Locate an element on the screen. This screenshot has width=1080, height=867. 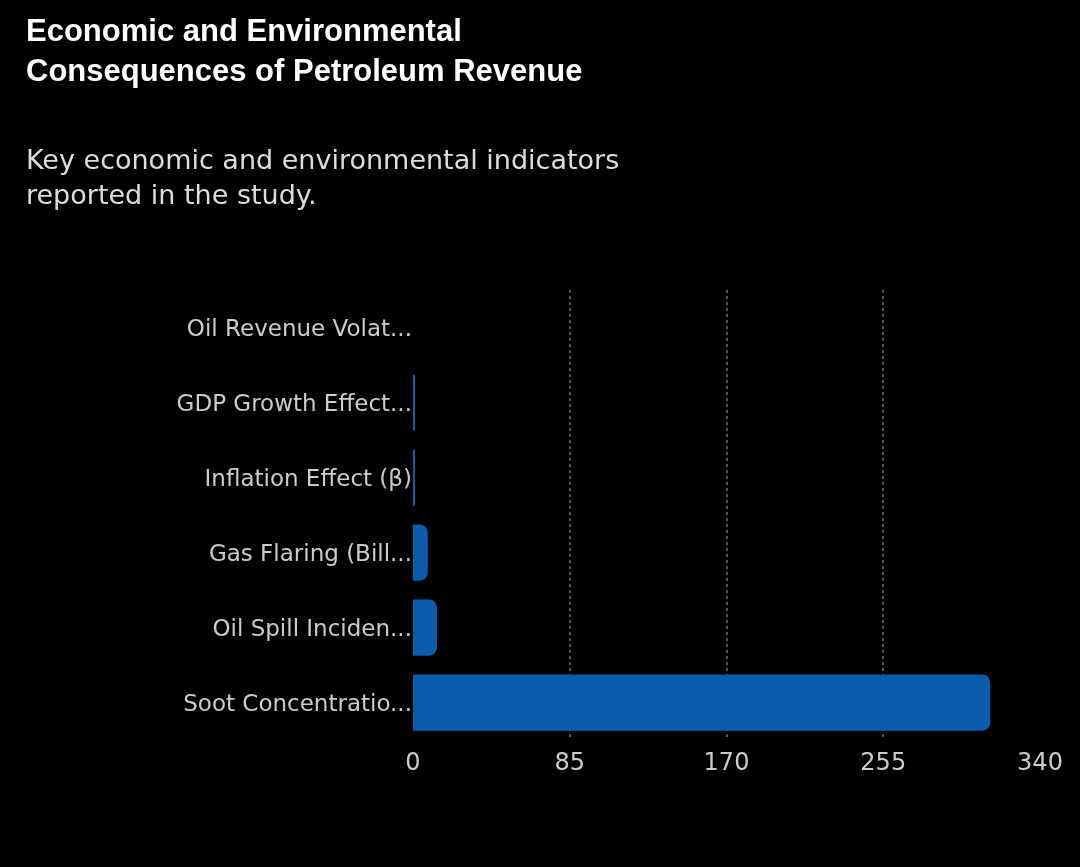
x-tick-label: 255 is located at coordinates (883, 761).